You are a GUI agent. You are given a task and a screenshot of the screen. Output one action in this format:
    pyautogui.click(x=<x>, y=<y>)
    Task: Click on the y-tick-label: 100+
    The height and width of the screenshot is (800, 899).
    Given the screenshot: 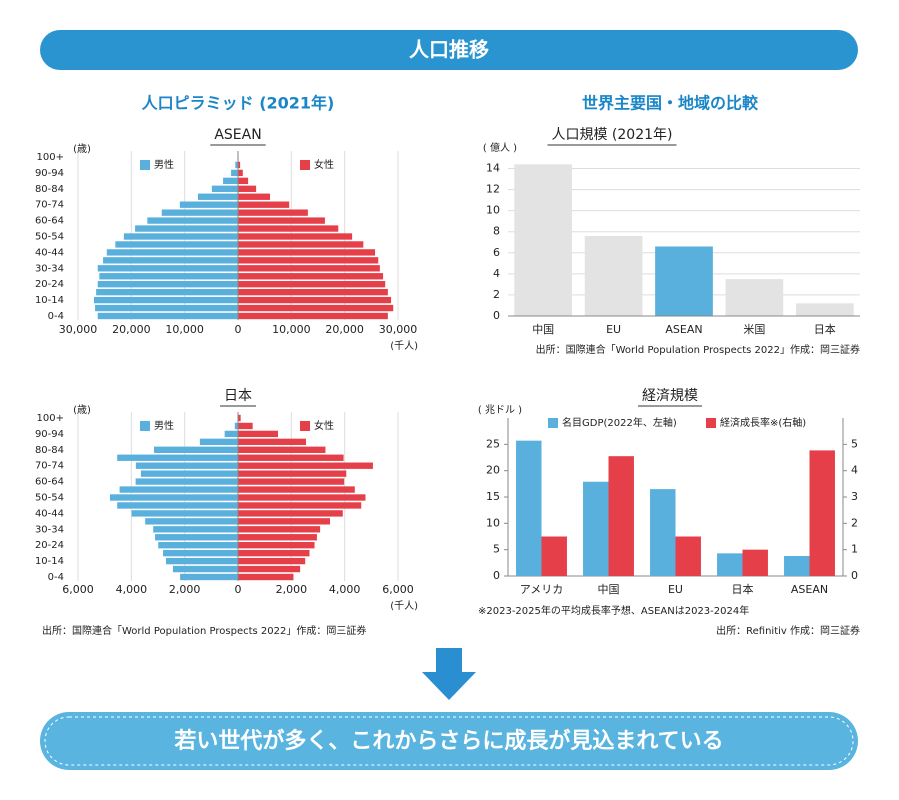 What is the action you would take?
    pyautogui.click(x=50, y=418)
    